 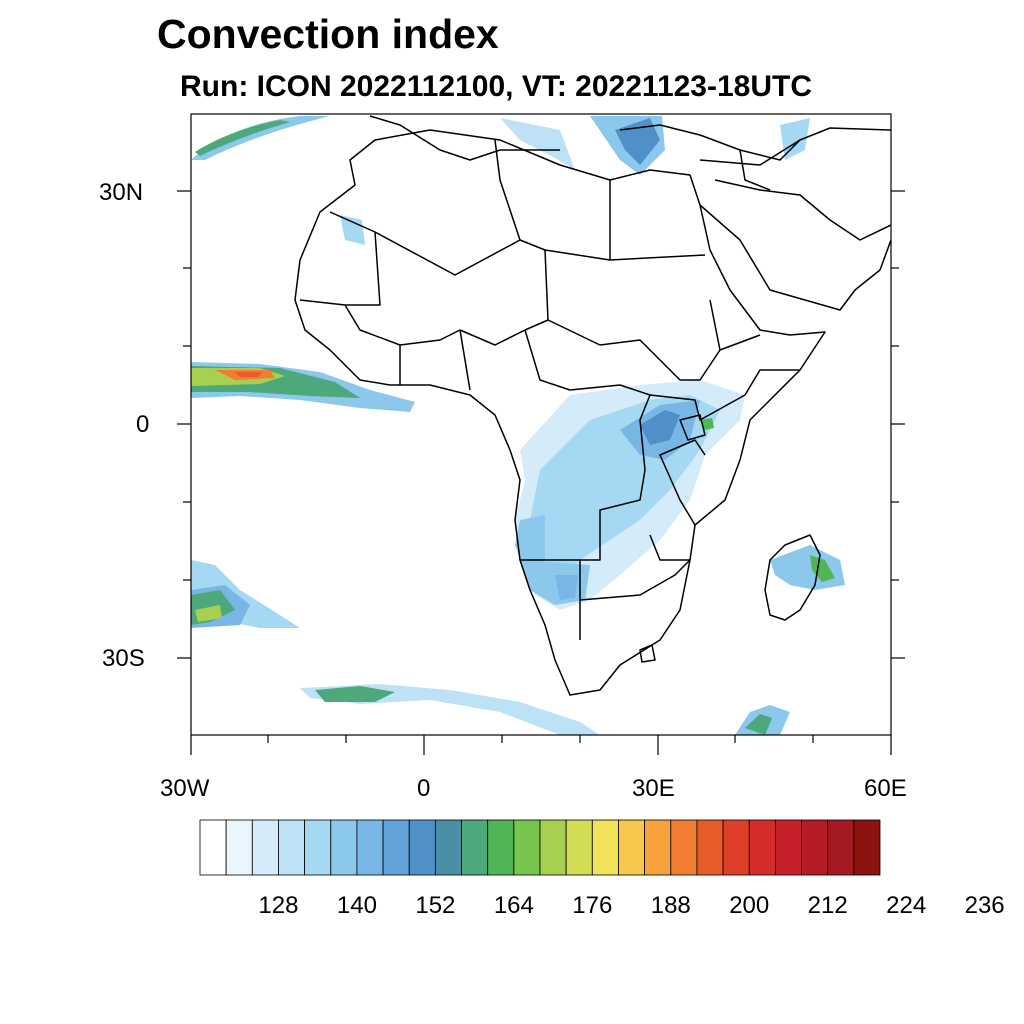 I want to click on convection-core-nw-atlantic, so click(x=242, y=138).